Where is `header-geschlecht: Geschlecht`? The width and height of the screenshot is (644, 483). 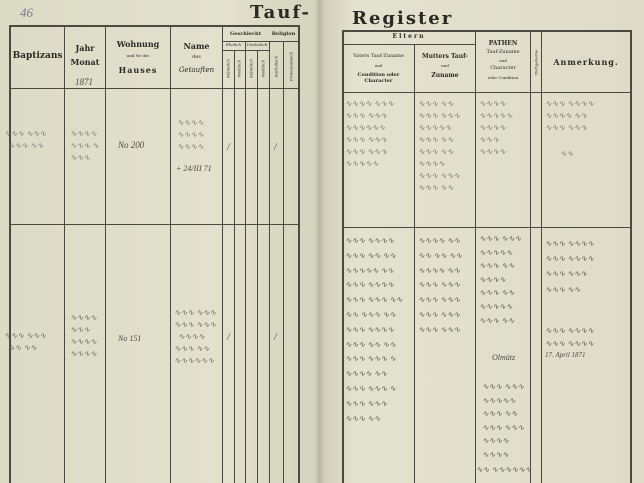
header-geschlecht: Geschlecht is located at coordinates (245, 34).